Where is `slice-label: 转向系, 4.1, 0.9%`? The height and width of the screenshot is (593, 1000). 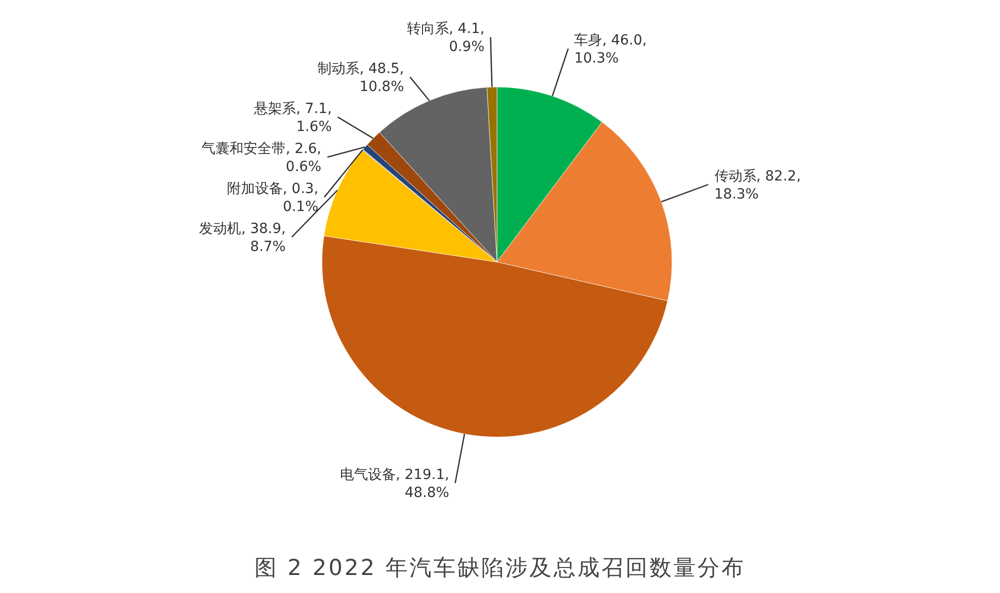
slice-label: 转向系, 4.1, 0.9% is located at coordinates (445, 38).